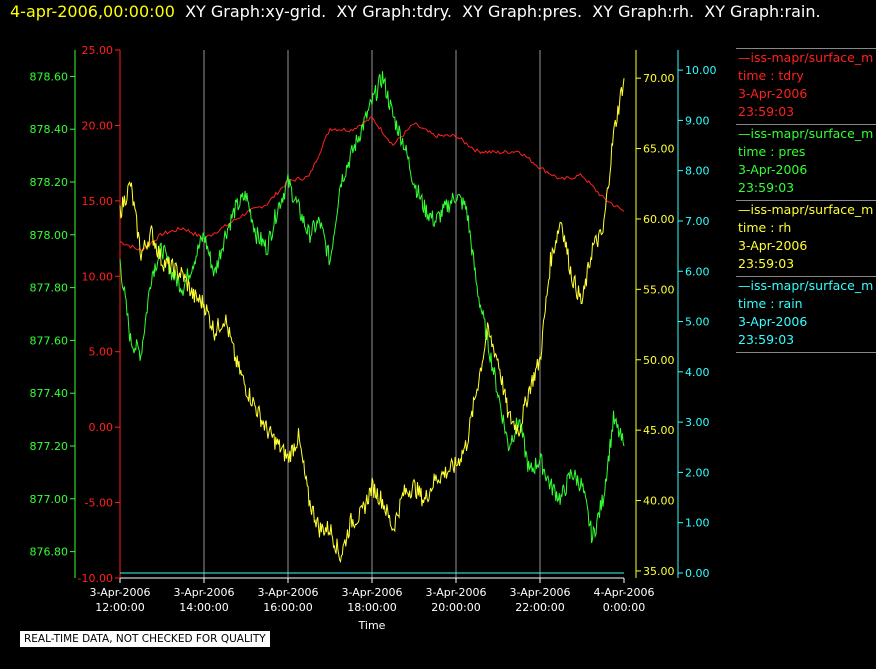 This screenshot has width=876, height=669. Describe the element at coordinates (772, 151) in the screenshot. I see `legend-field: time : pres` at that location.